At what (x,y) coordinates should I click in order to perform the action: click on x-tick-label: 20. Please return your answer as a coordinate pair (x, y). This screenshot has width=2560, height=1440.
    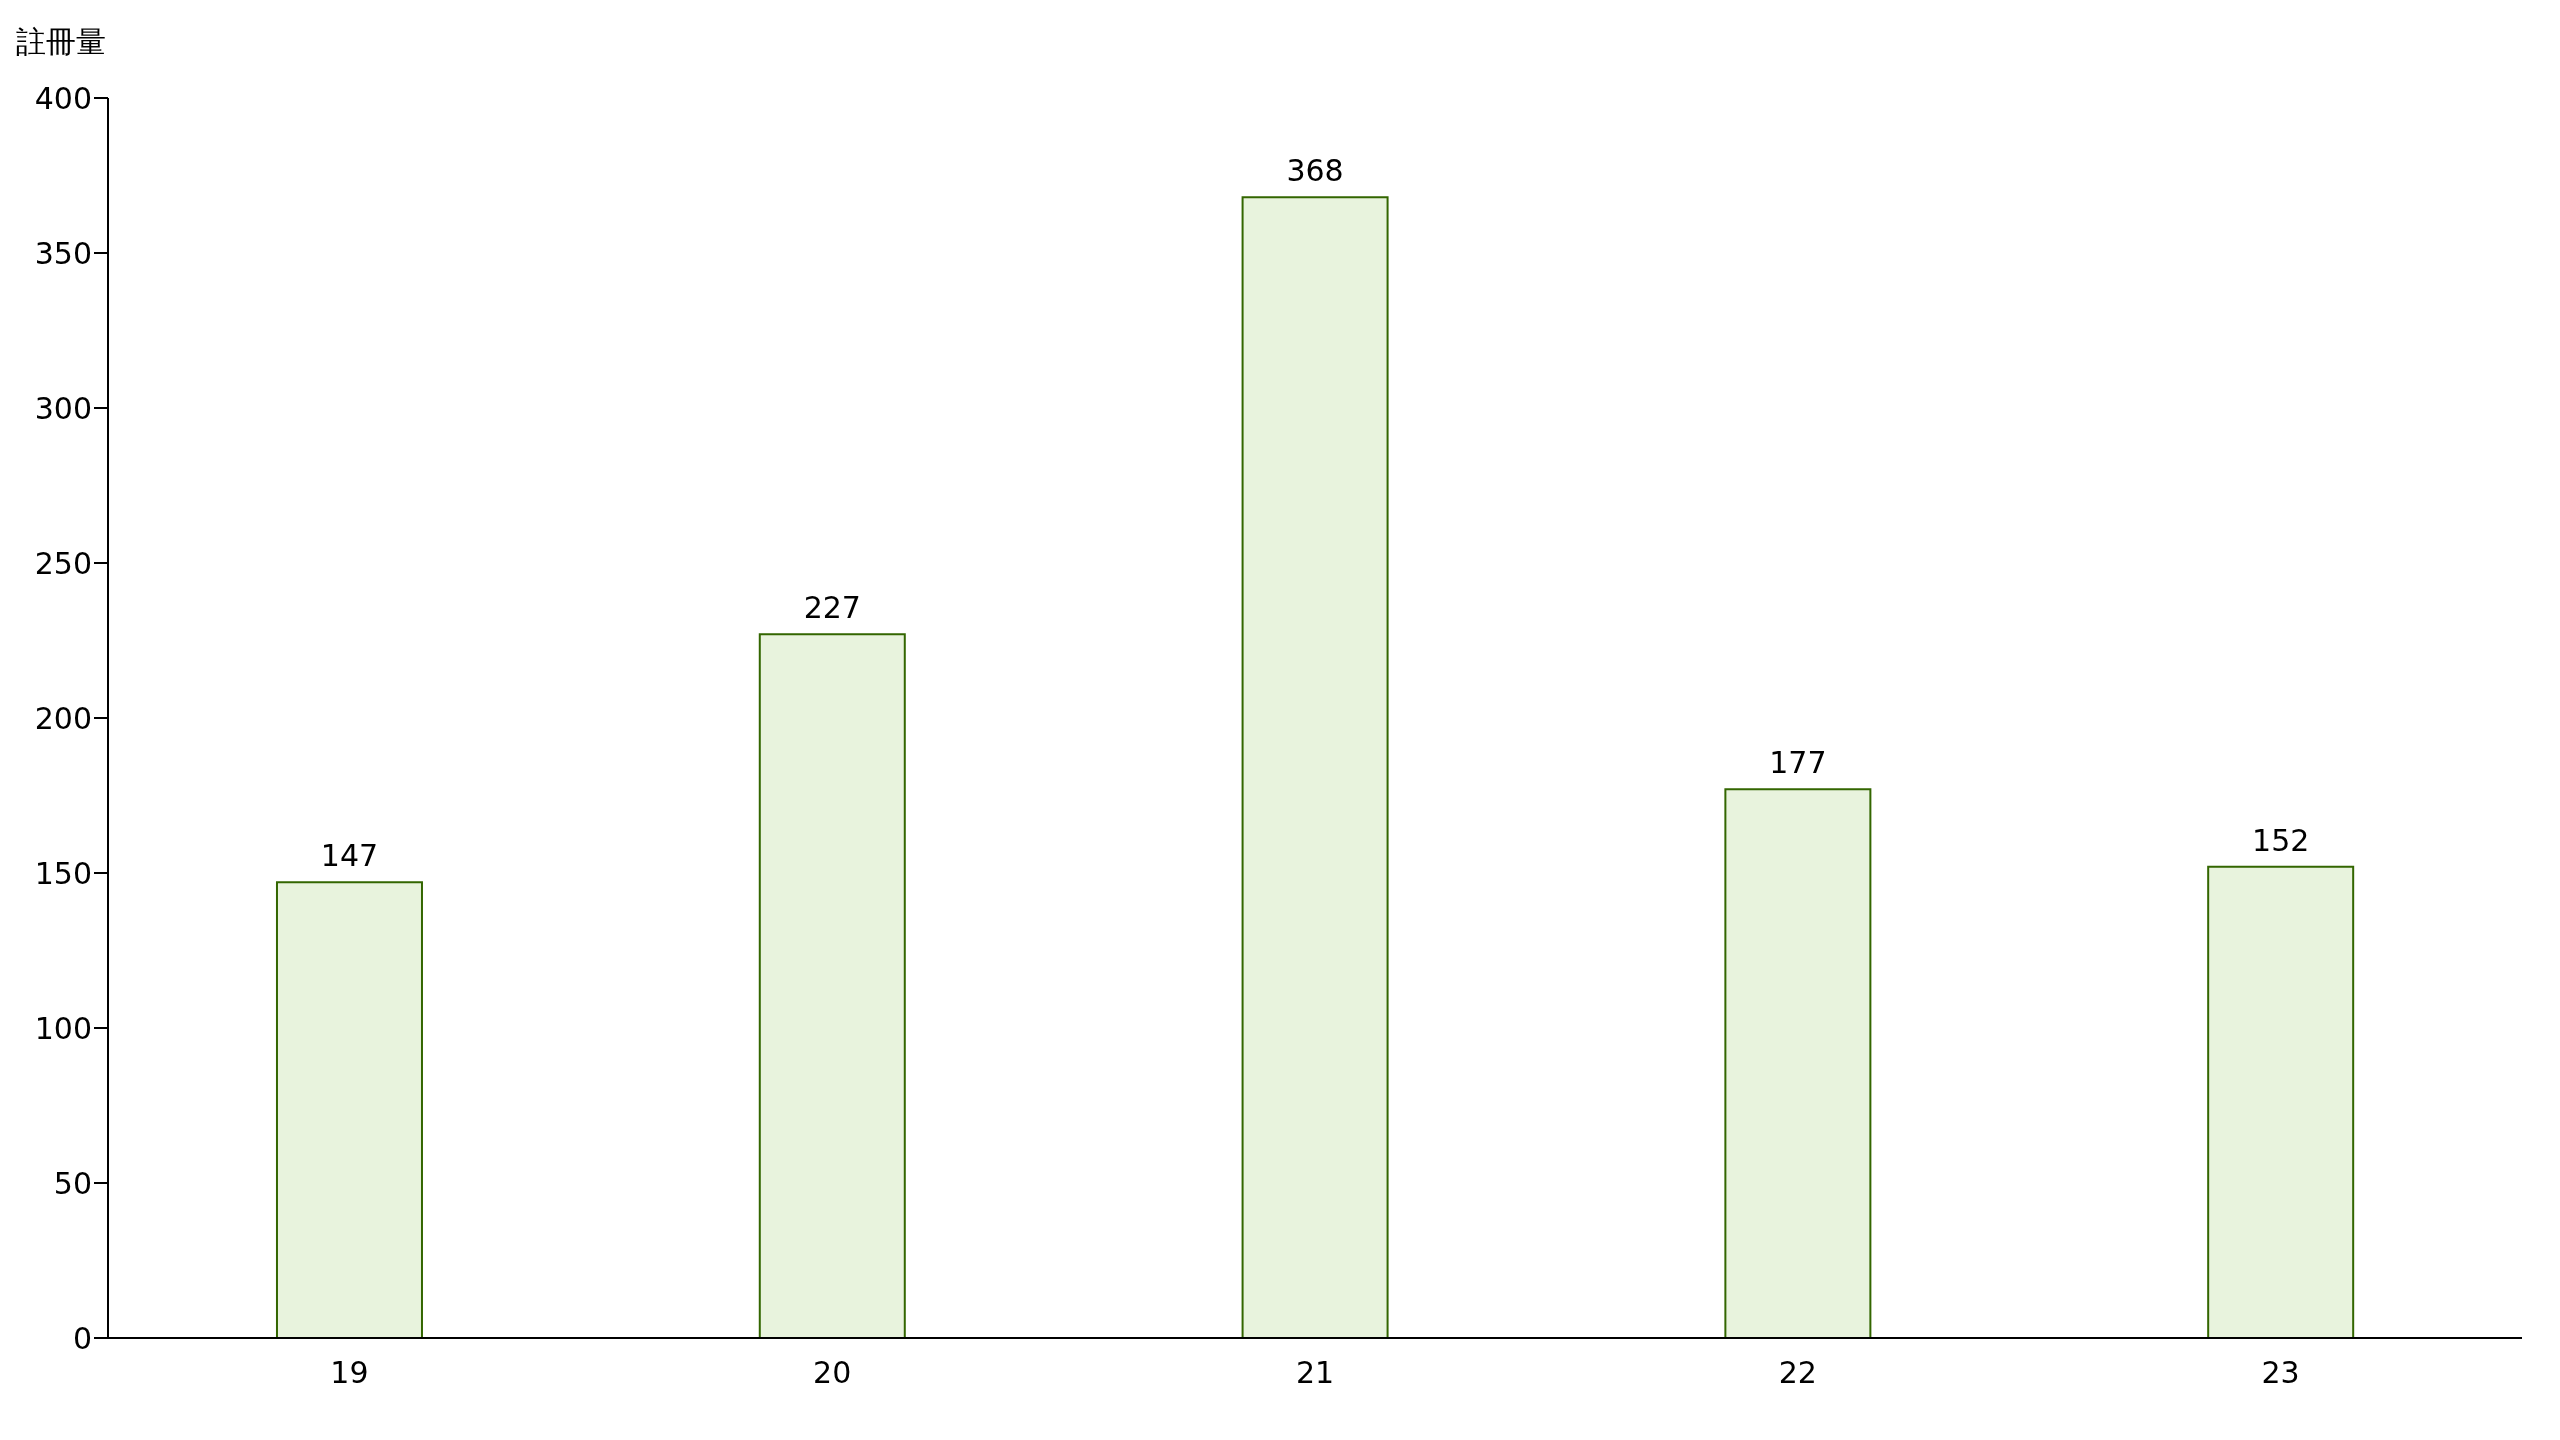
    Looking at the image, I should click on (832, 1373).